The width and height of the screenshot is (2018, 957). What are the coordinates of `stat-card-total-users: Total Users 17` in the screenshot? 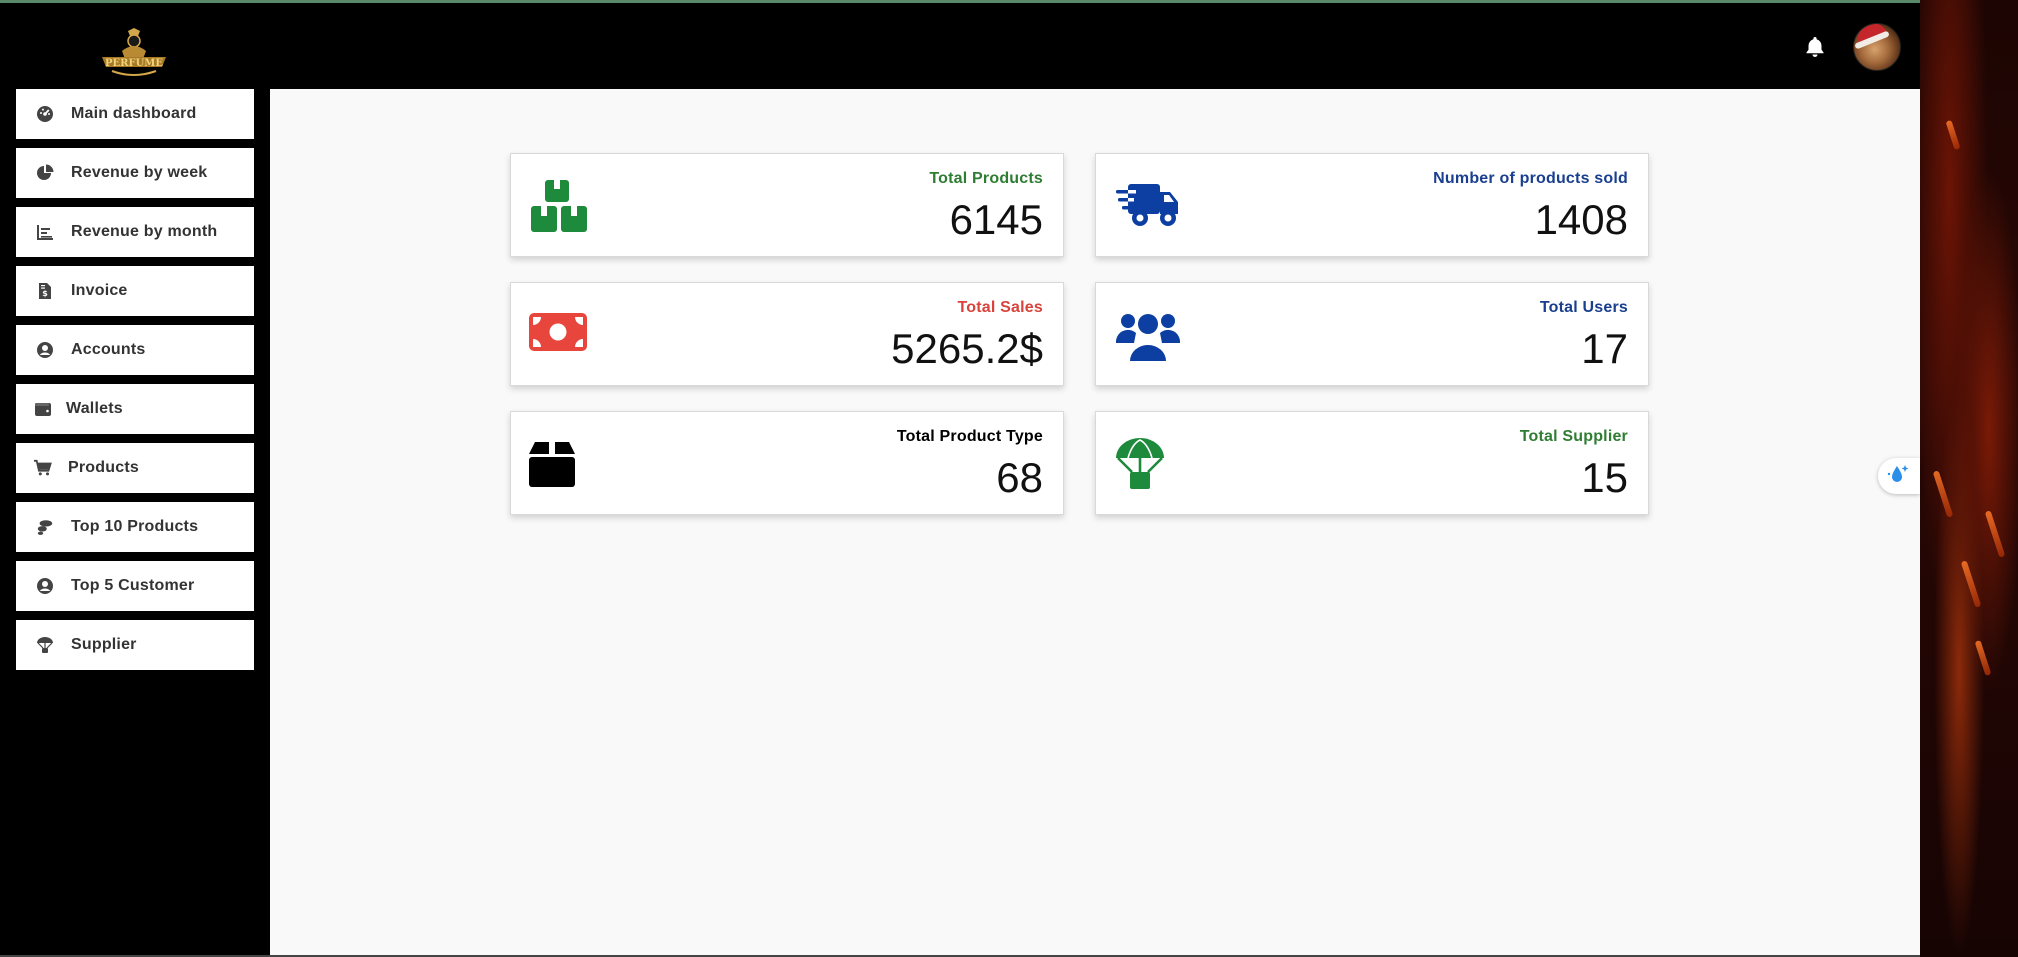 It's located at (1372, 334).